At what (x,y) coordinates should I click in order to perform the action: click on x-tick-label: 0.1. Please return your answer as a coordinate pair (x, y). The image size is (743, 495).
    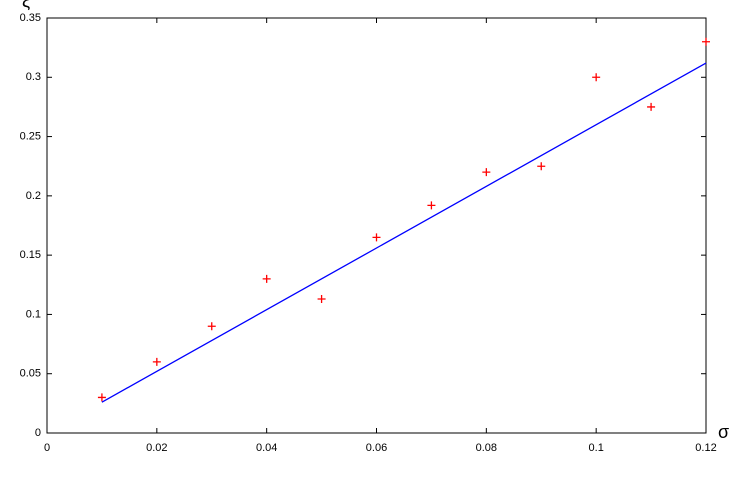
    Looking at the image, I should click on (596, 448).